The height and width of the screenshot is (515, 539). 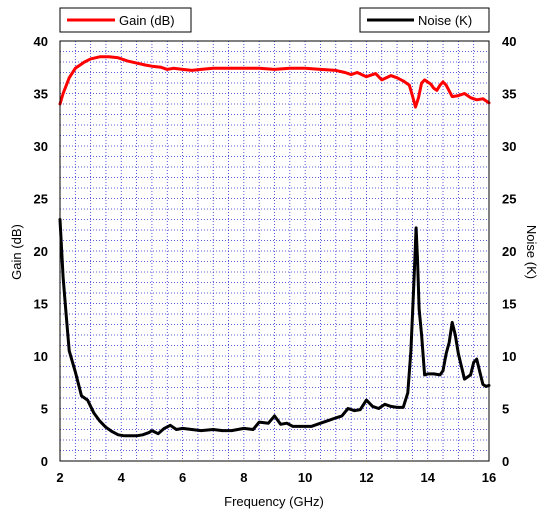 I want to click on legend-left: Gain (dB), so click(x=125, y=20).